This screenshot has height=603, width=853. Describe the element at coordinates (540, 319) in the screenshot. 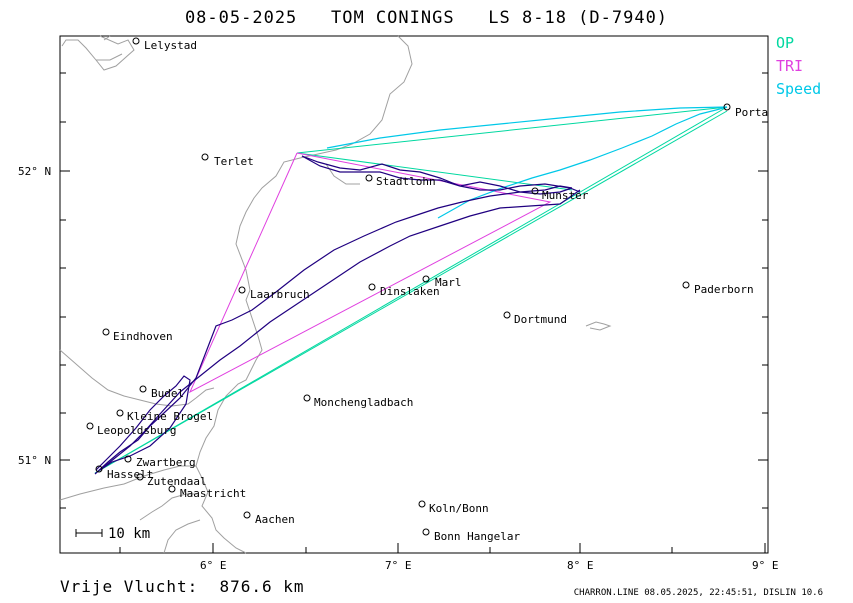

I see `town-label: Dortmund` at that location.